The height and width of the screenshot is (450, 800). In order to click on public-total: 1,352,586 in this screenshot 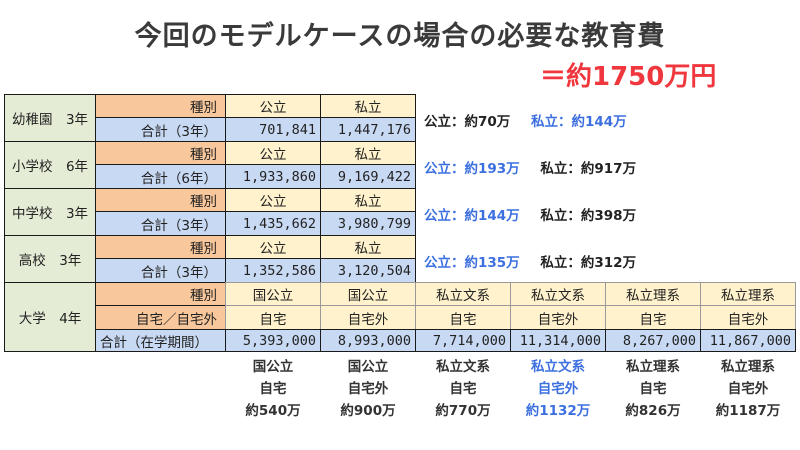, I will do `click(273, 270)`.